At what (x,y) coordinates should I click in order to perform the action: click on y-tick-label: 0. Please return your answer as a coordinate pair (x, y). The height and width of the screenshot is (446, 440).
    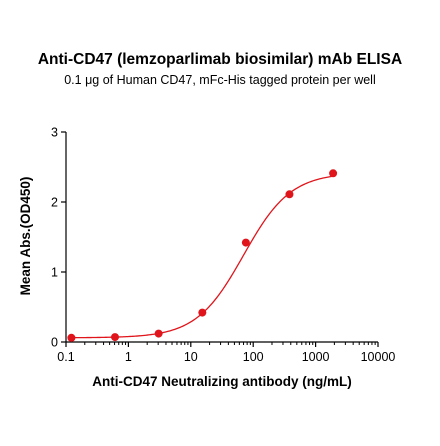
    Looking at the image, I should click on (54, 343).